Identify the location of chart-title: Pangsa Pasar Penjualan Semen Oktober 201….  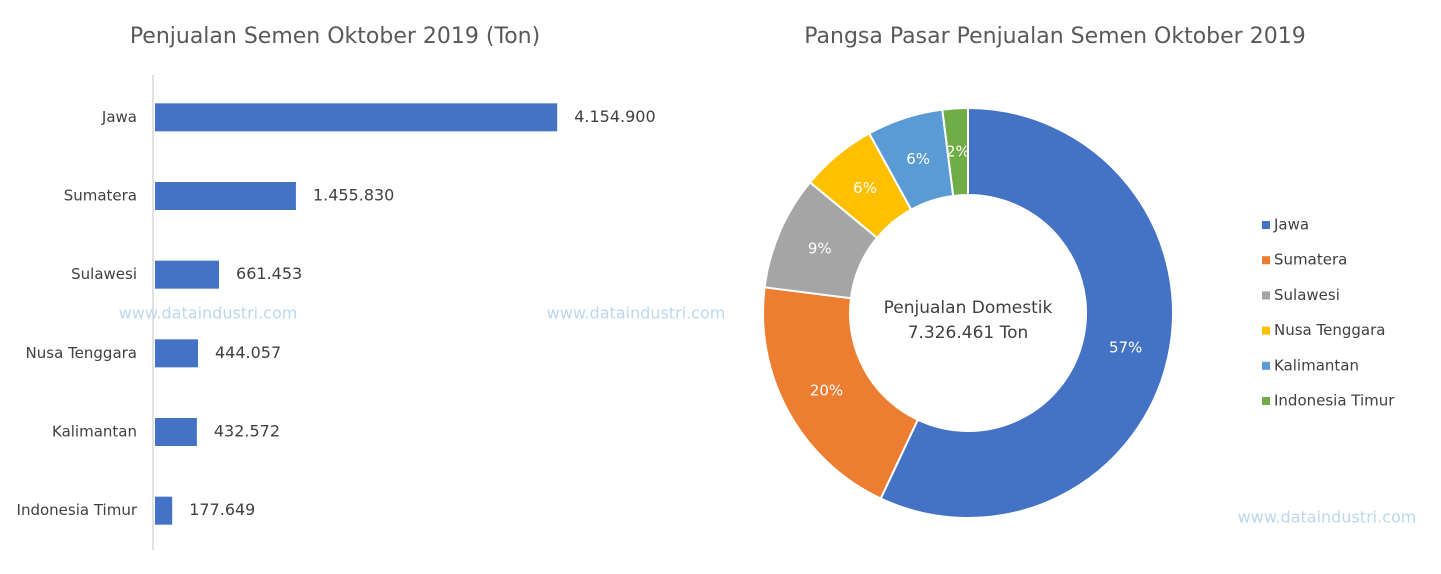
(1054, 36).